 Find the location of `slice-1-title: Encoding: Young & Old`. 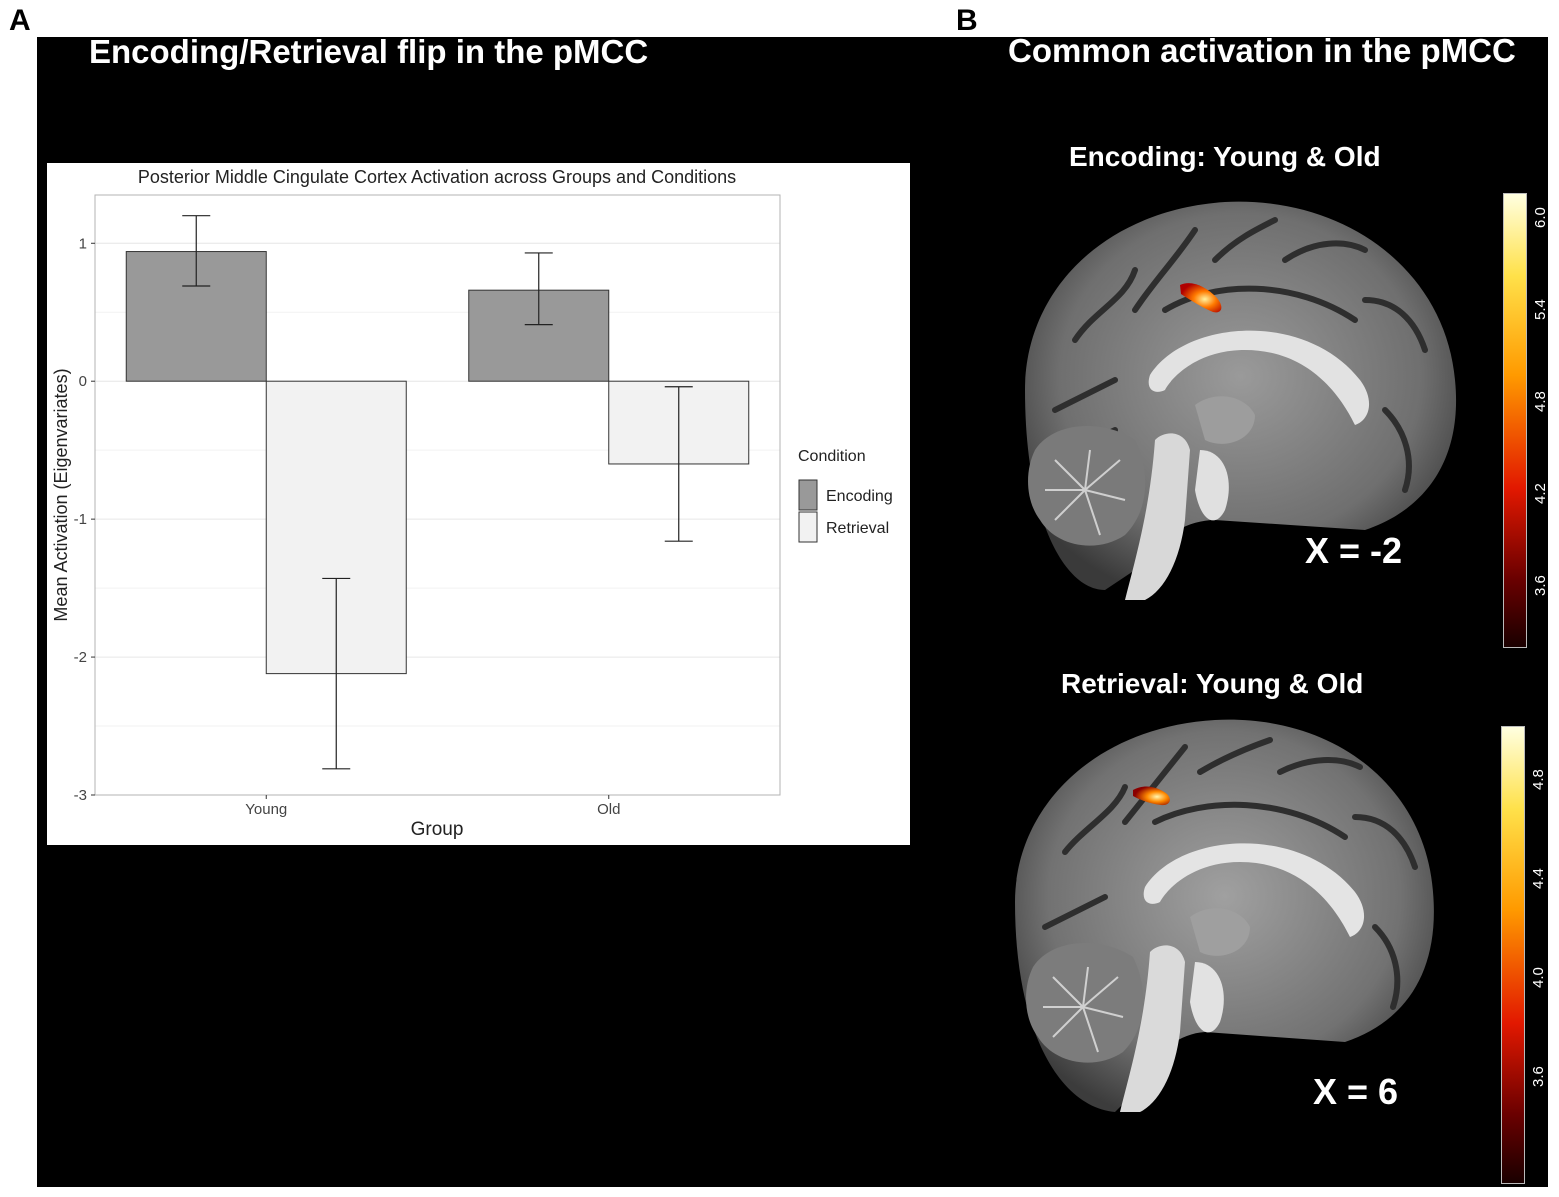

slice-1-title: Encoding: Young & Old is located at coordinates (1225, 156).